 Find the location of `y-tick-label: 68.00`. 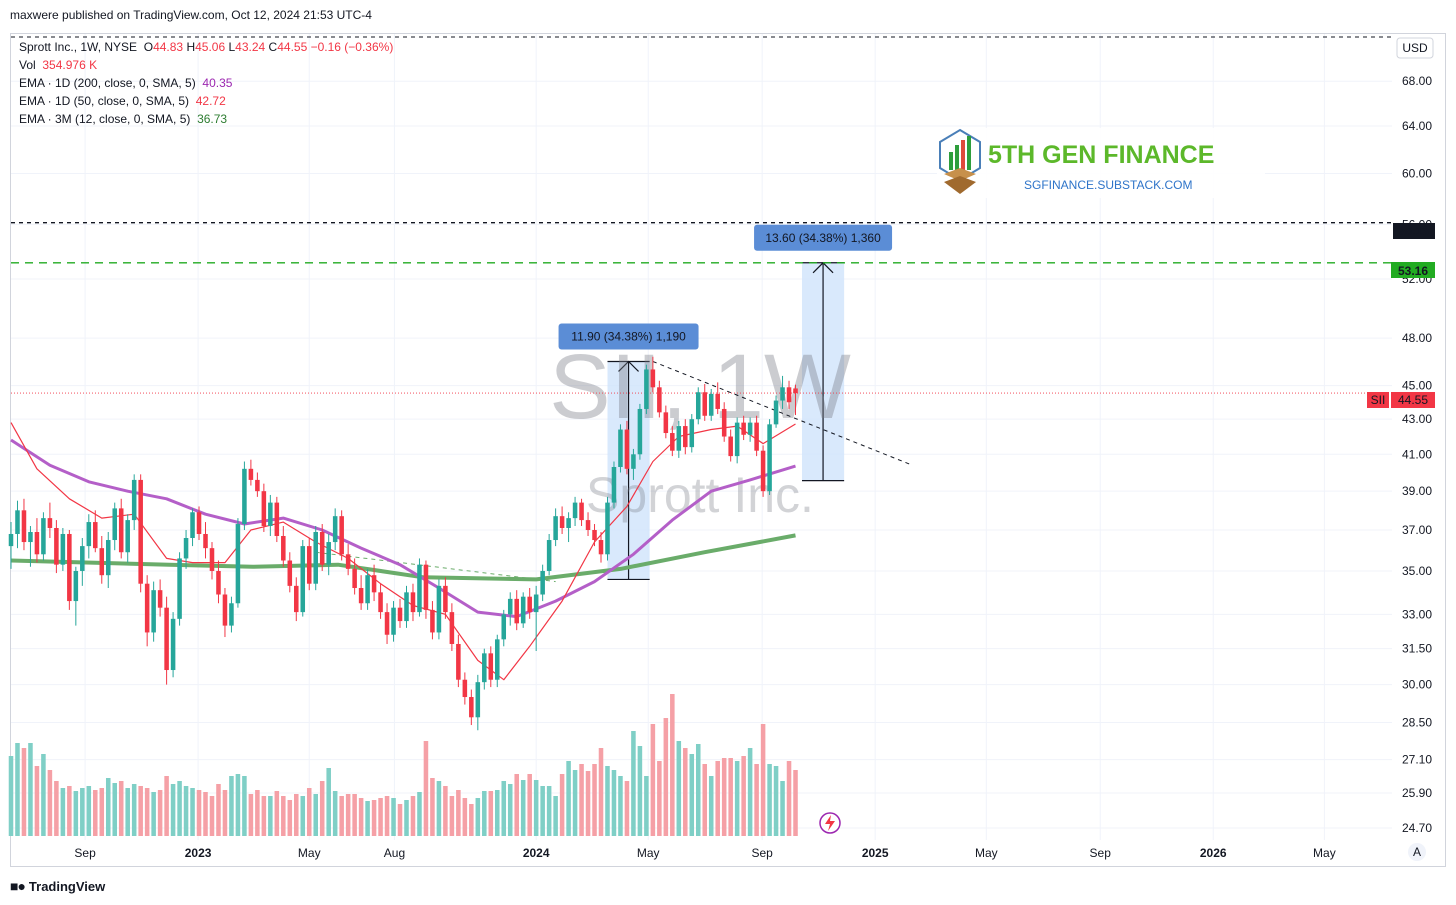

y-tick-label: 68.00 is located at coordinates (1417, 81).